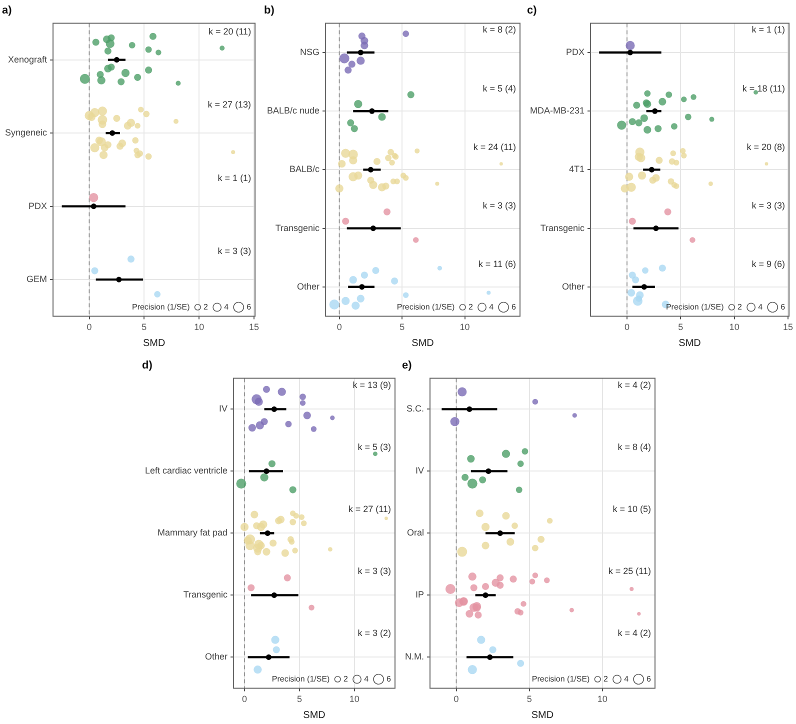 Image resolution: width=796 pixels, height=724 pixels. I want to click on annotation: k = 20 (8), so click(766, 147).